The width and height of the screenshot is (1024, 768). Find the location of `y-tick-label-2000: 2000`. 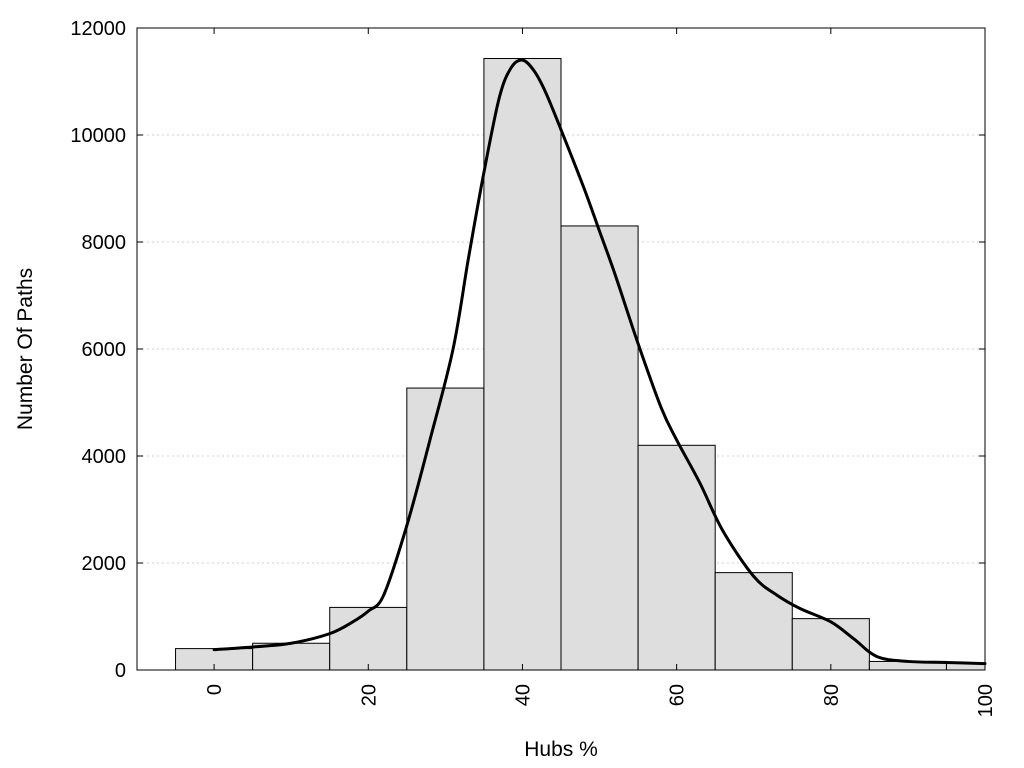

y-tick-label-2000: 2000 is located at coordinates (104, 564).